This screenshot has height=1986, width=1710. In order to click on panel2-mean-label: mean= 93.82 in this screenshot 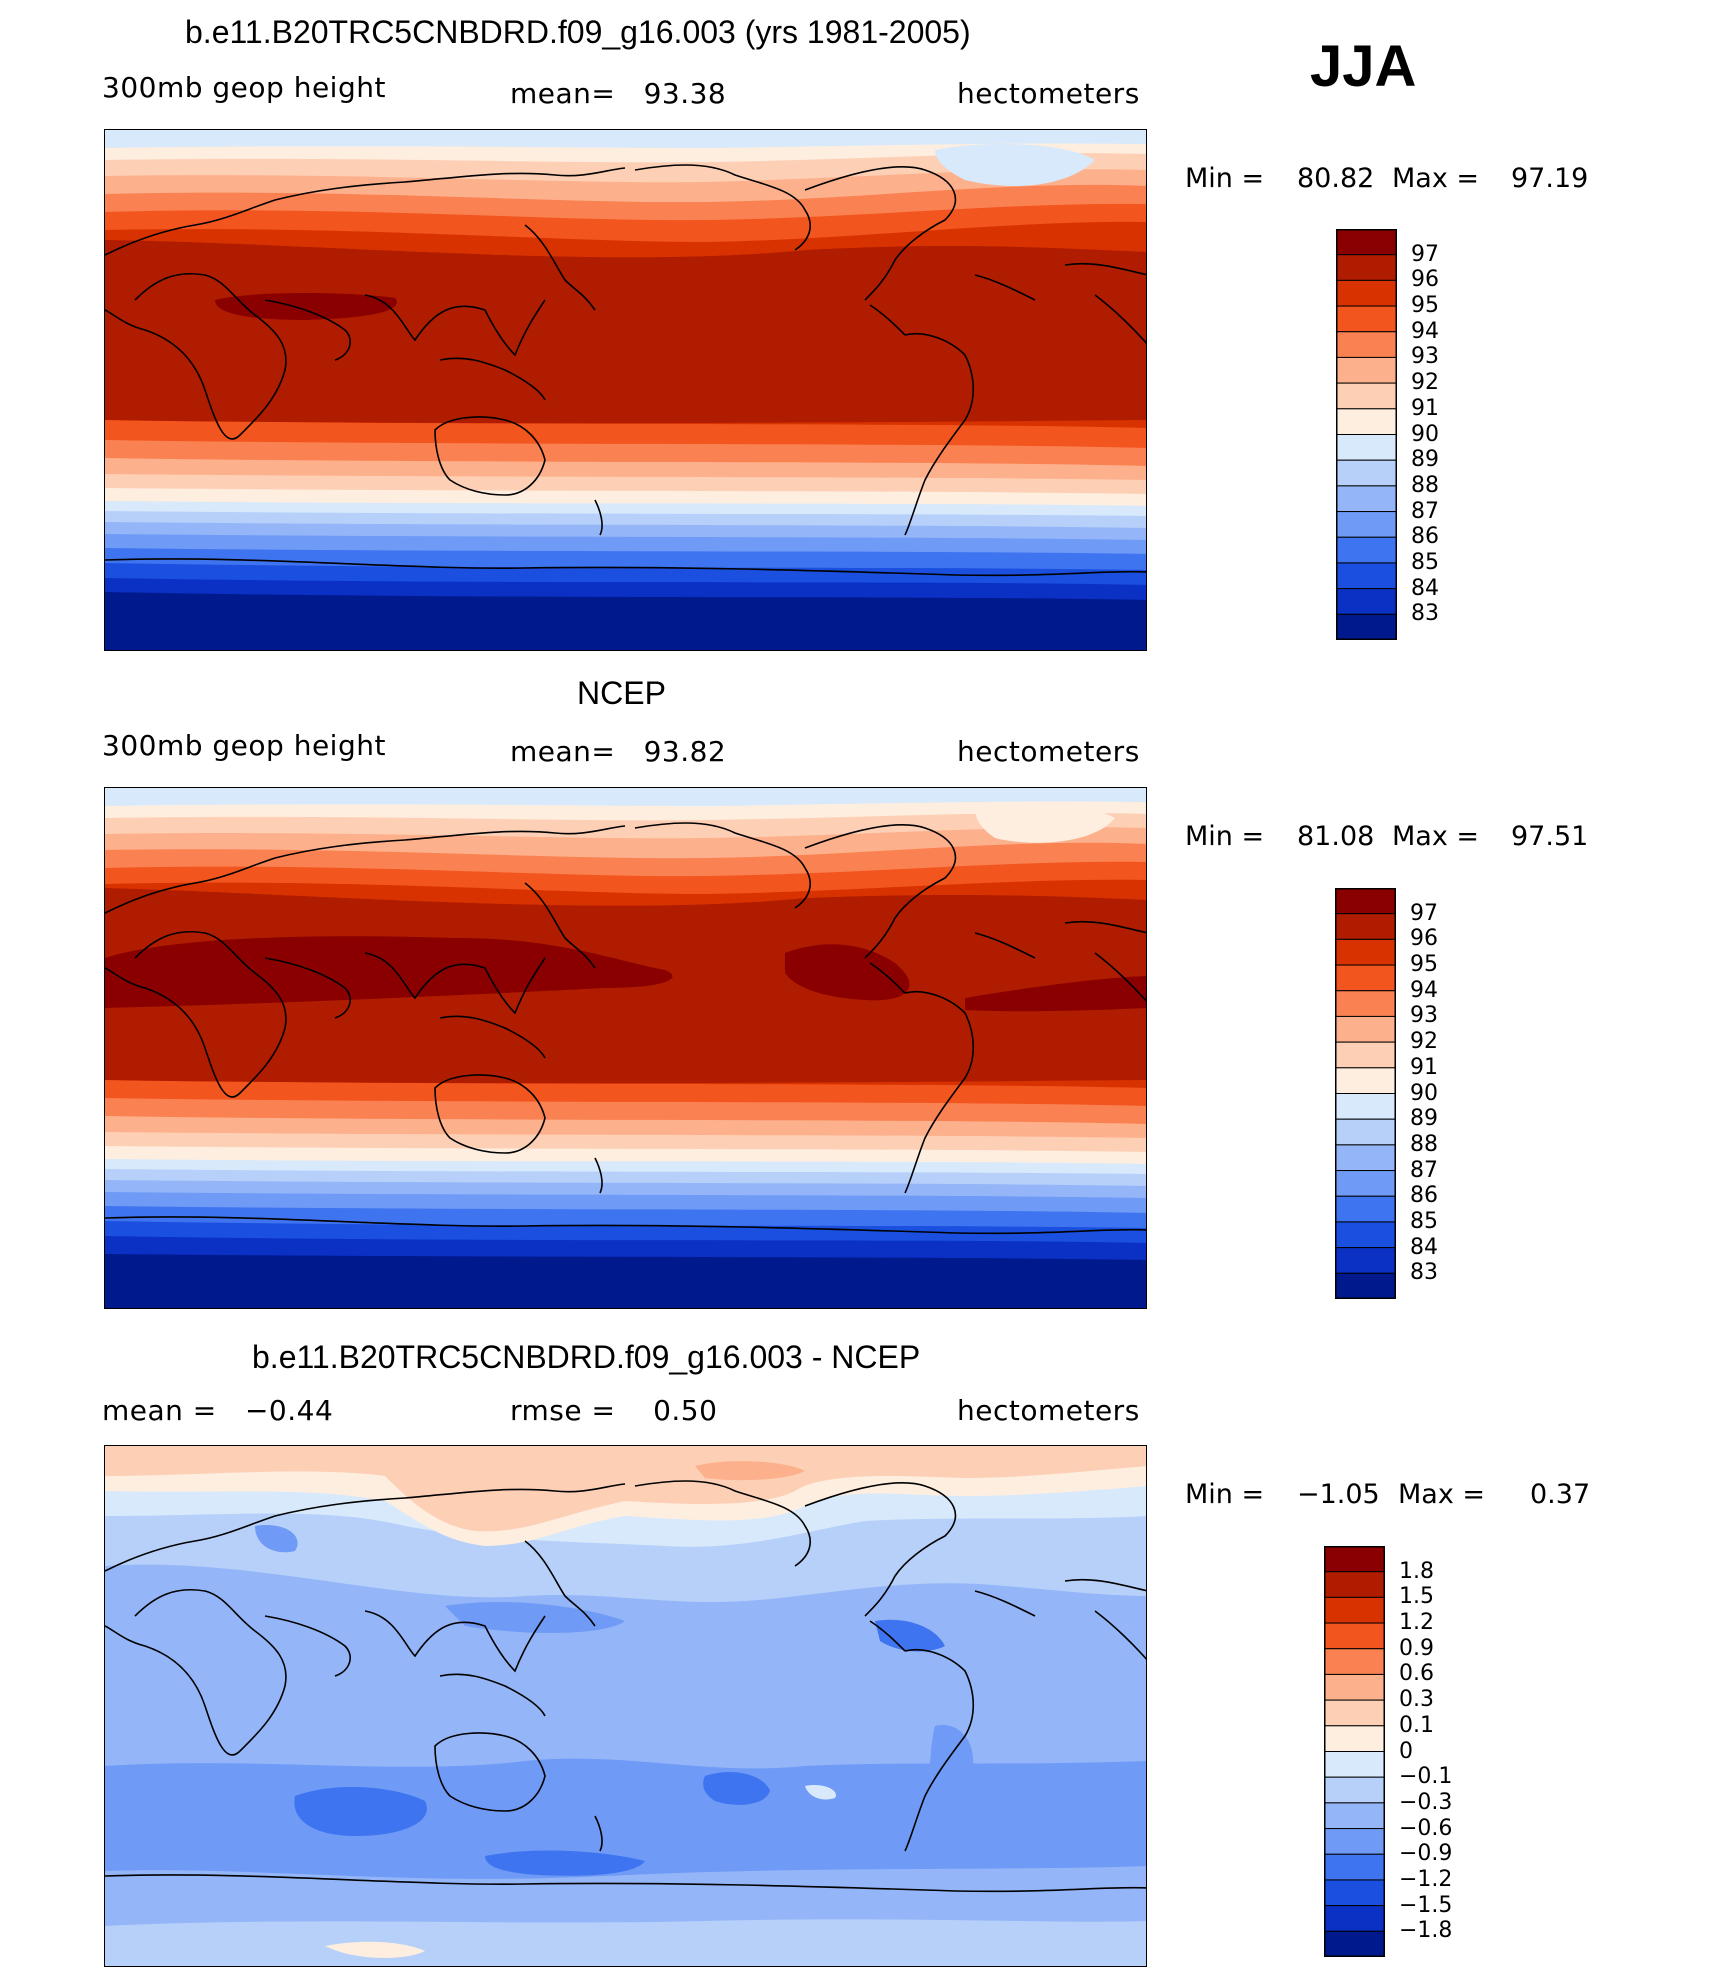, I will do `click(618, 751)`.